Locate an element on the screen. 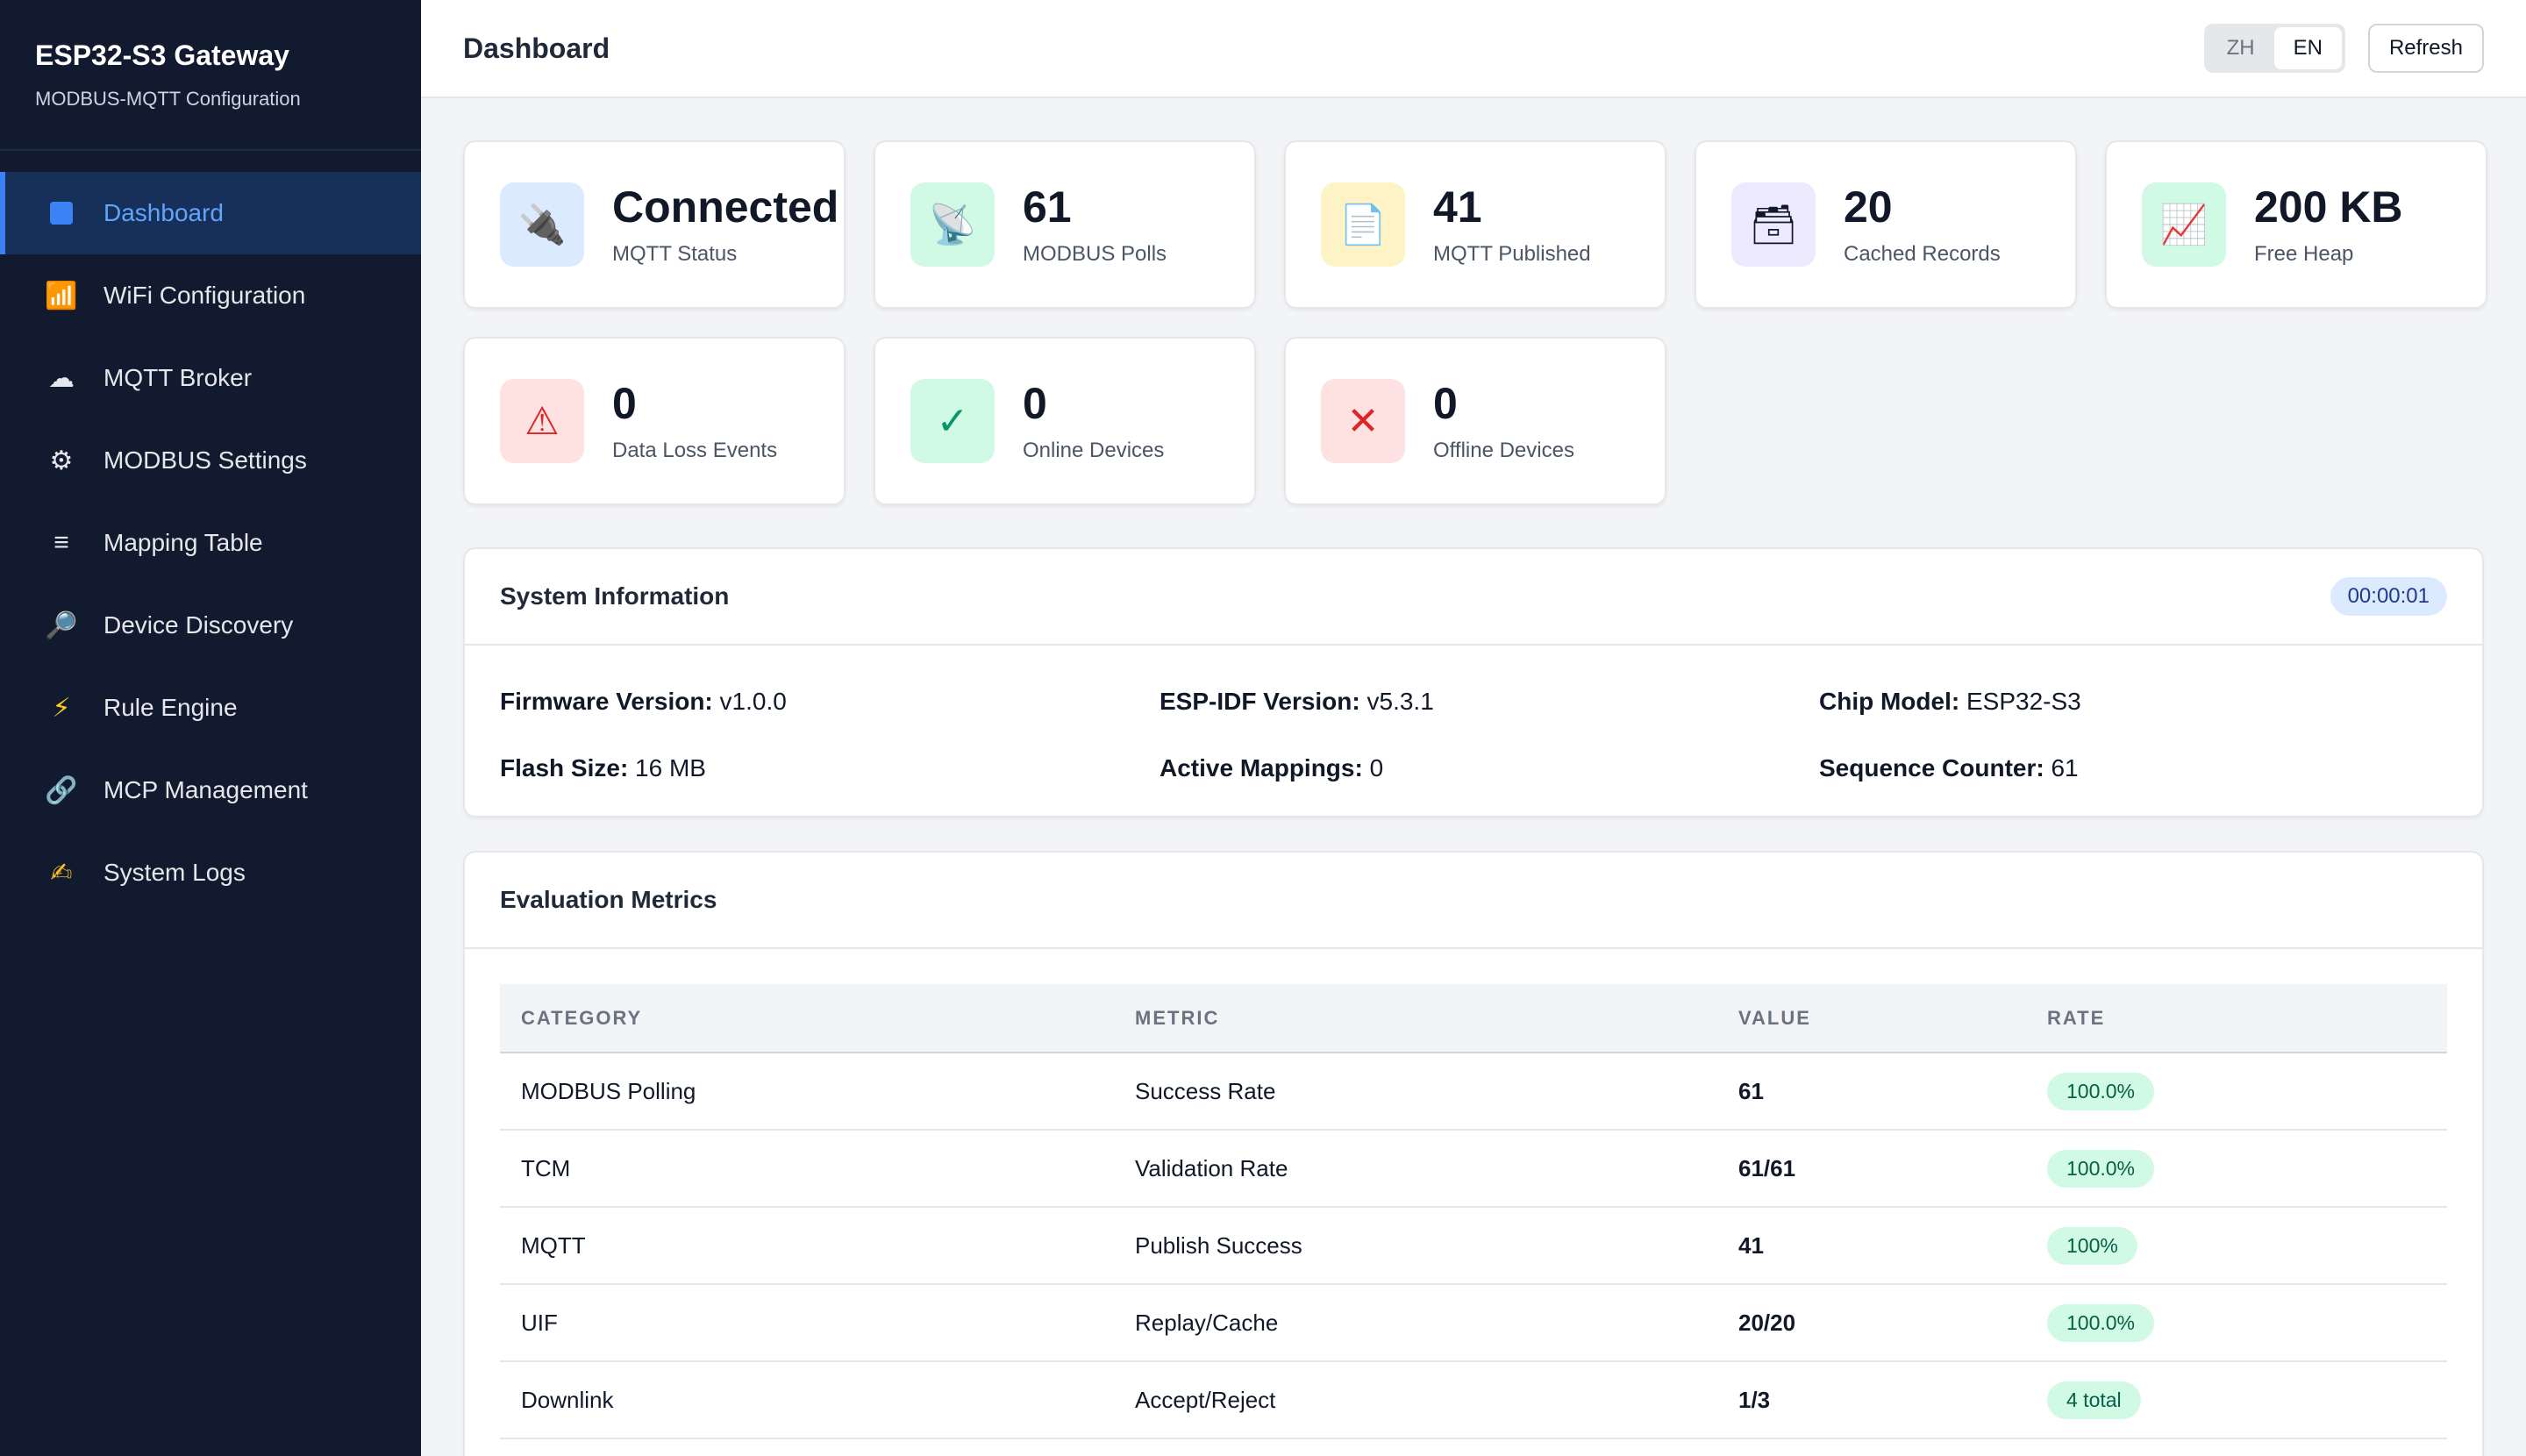 This screenshot has height=1456, width=2526. stat-label: Free Heap is located at coordinates (2304, 254).